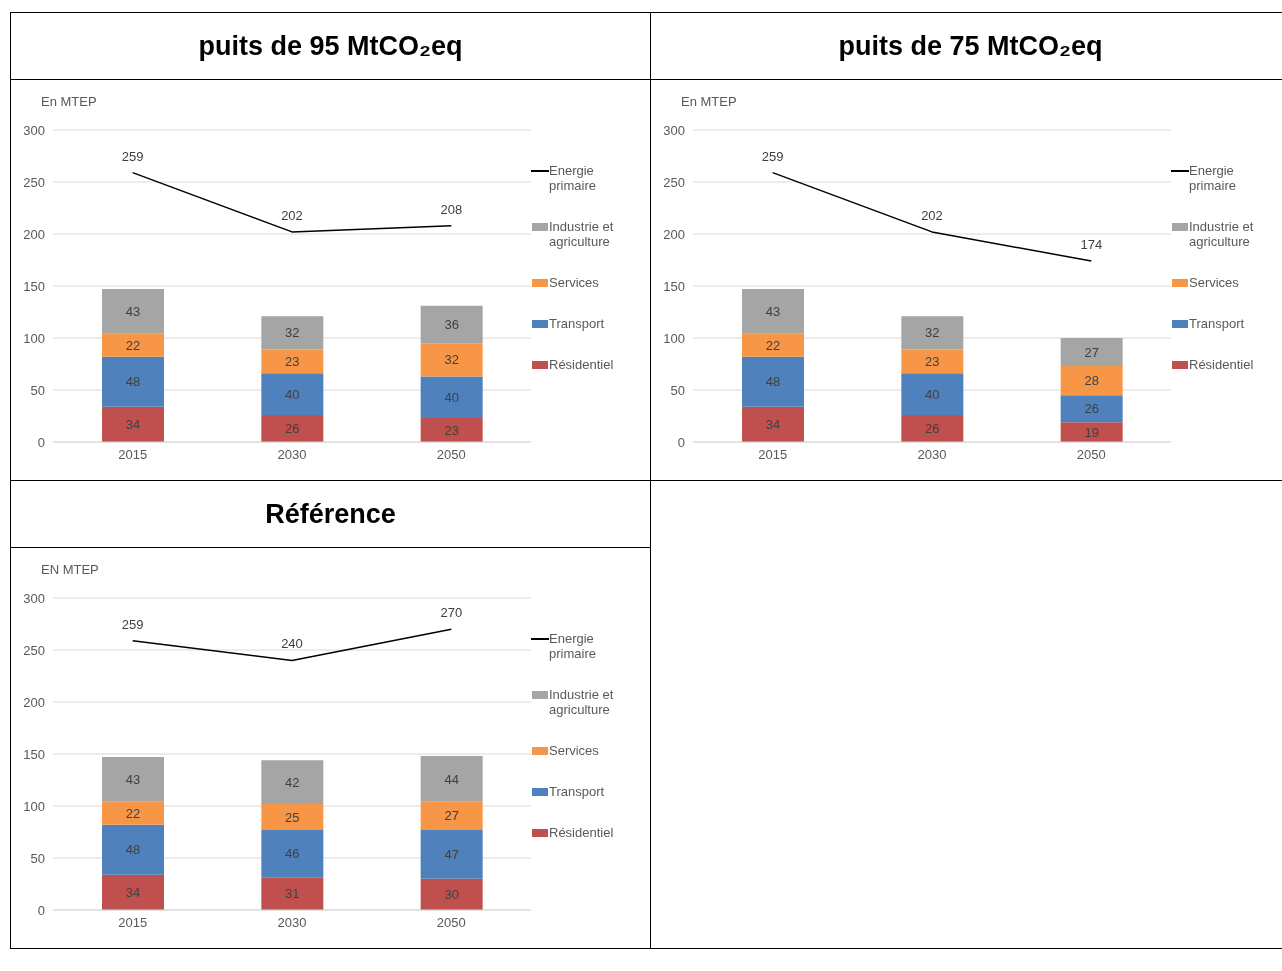  Describe the element at coordinates (1091, 432) in the screenshot. I see `data-label: 19` at that location.